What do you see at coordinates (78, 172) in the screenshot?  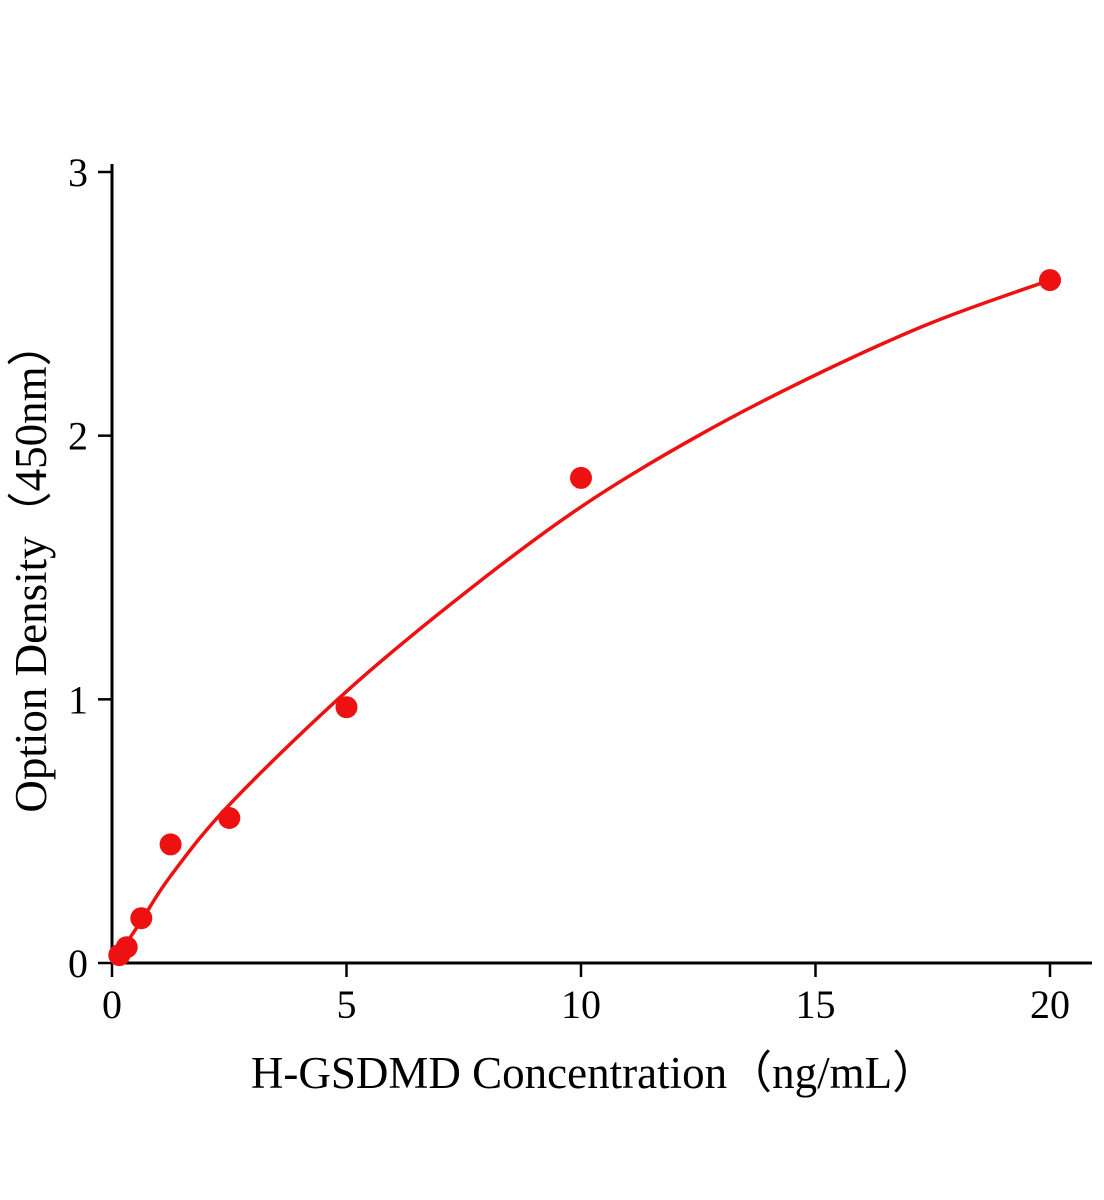 I see `y-tick-label: 3` at bounding box center [78, 172].